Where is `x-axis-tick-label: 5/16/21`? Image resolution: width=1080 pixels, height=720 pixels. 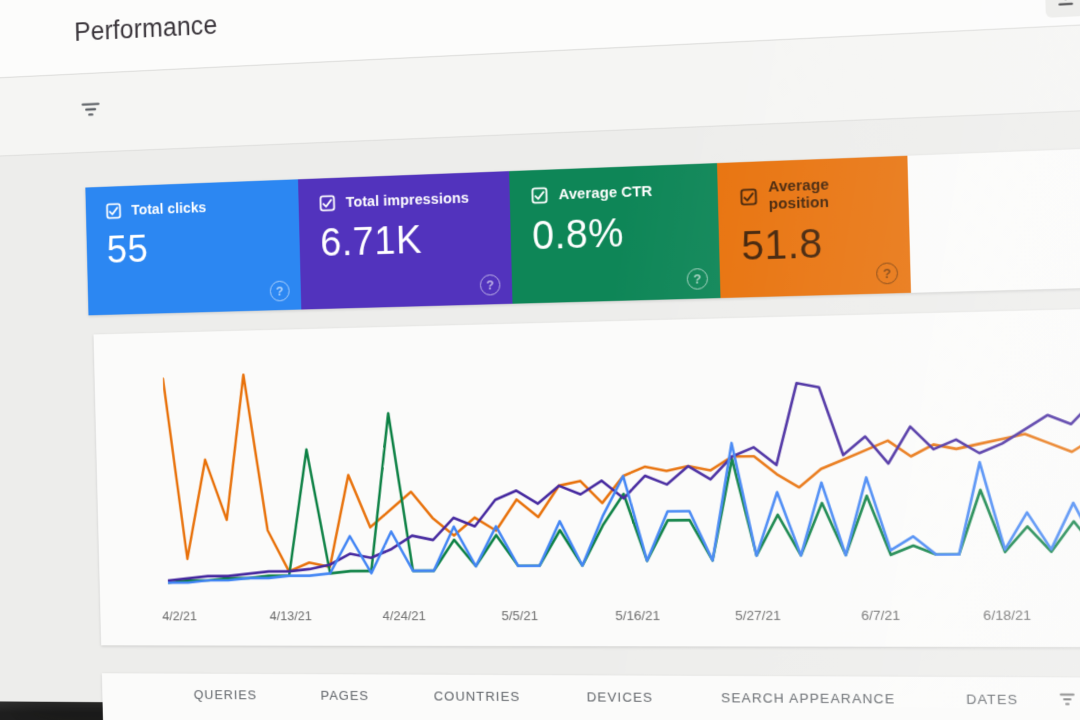
x-axis-tick-label: 5/16/21 is located at coordinates (638, 615).